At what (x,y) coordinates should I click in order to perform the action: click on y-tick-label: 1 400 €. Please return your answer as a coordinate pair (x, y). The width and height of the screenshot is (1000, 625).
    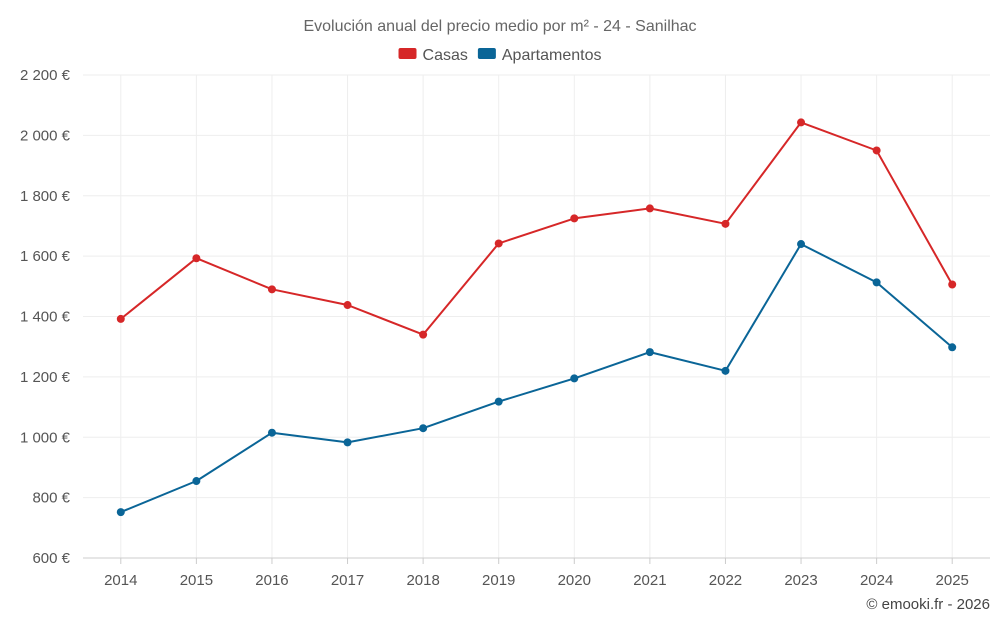
    Looking at the image, I should click on (45, 317).